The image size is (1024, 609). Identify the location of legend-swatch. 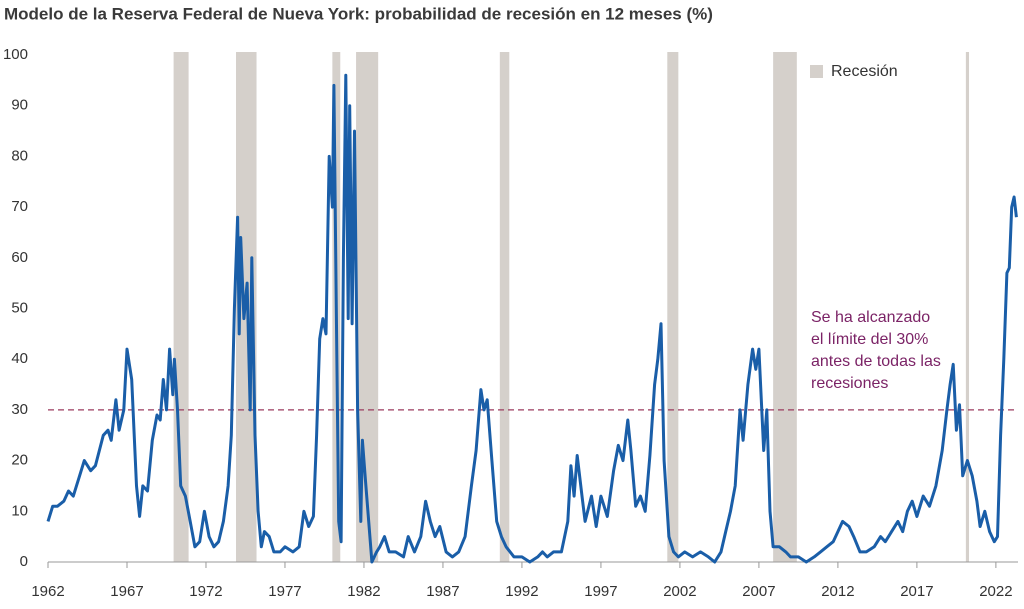
(816, 71).